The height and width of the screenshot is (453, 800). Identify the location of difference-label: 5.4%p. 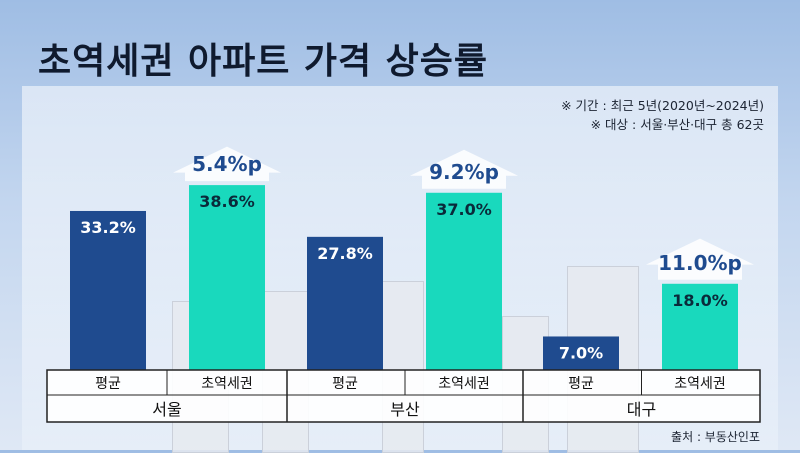
(227, 164).